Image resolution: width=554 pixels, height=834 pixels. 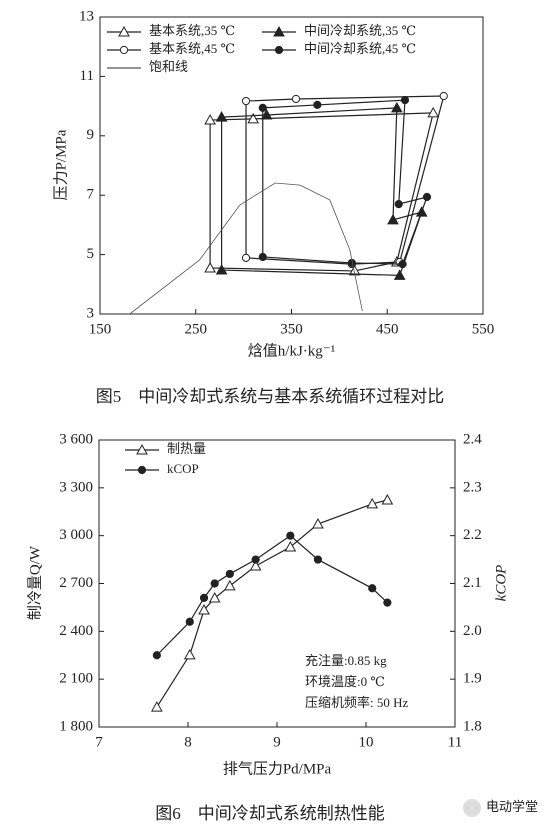 I want to click on legend-label: 中间冷却系统,45 ℃, so click(x=360, y=48).